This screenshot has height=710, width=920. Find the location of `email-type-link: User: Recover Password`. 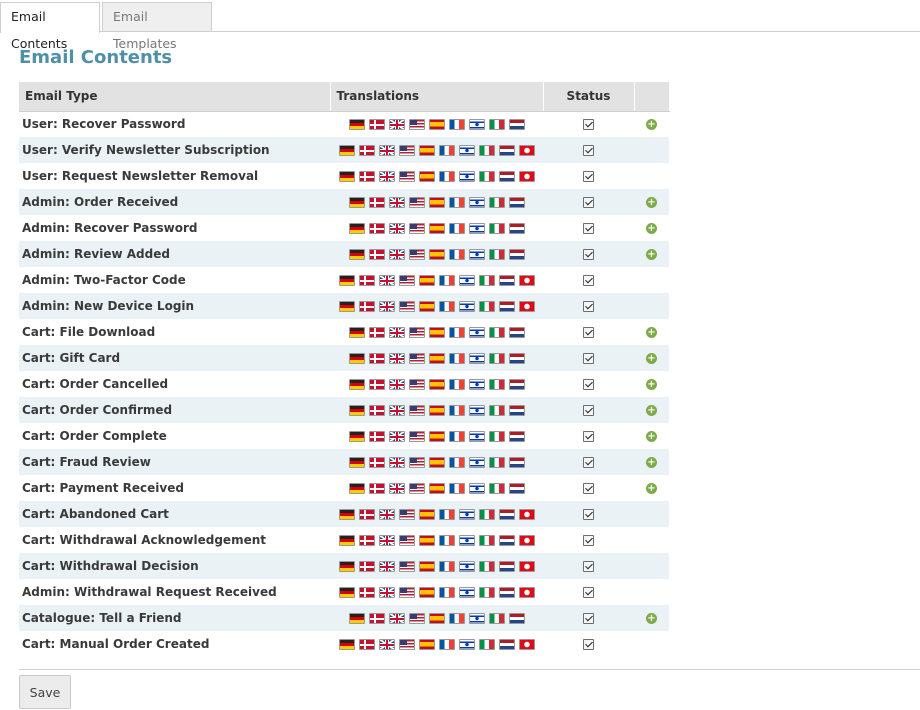

email-type-link: User: Recover Password is located at coordinates (104, 124).